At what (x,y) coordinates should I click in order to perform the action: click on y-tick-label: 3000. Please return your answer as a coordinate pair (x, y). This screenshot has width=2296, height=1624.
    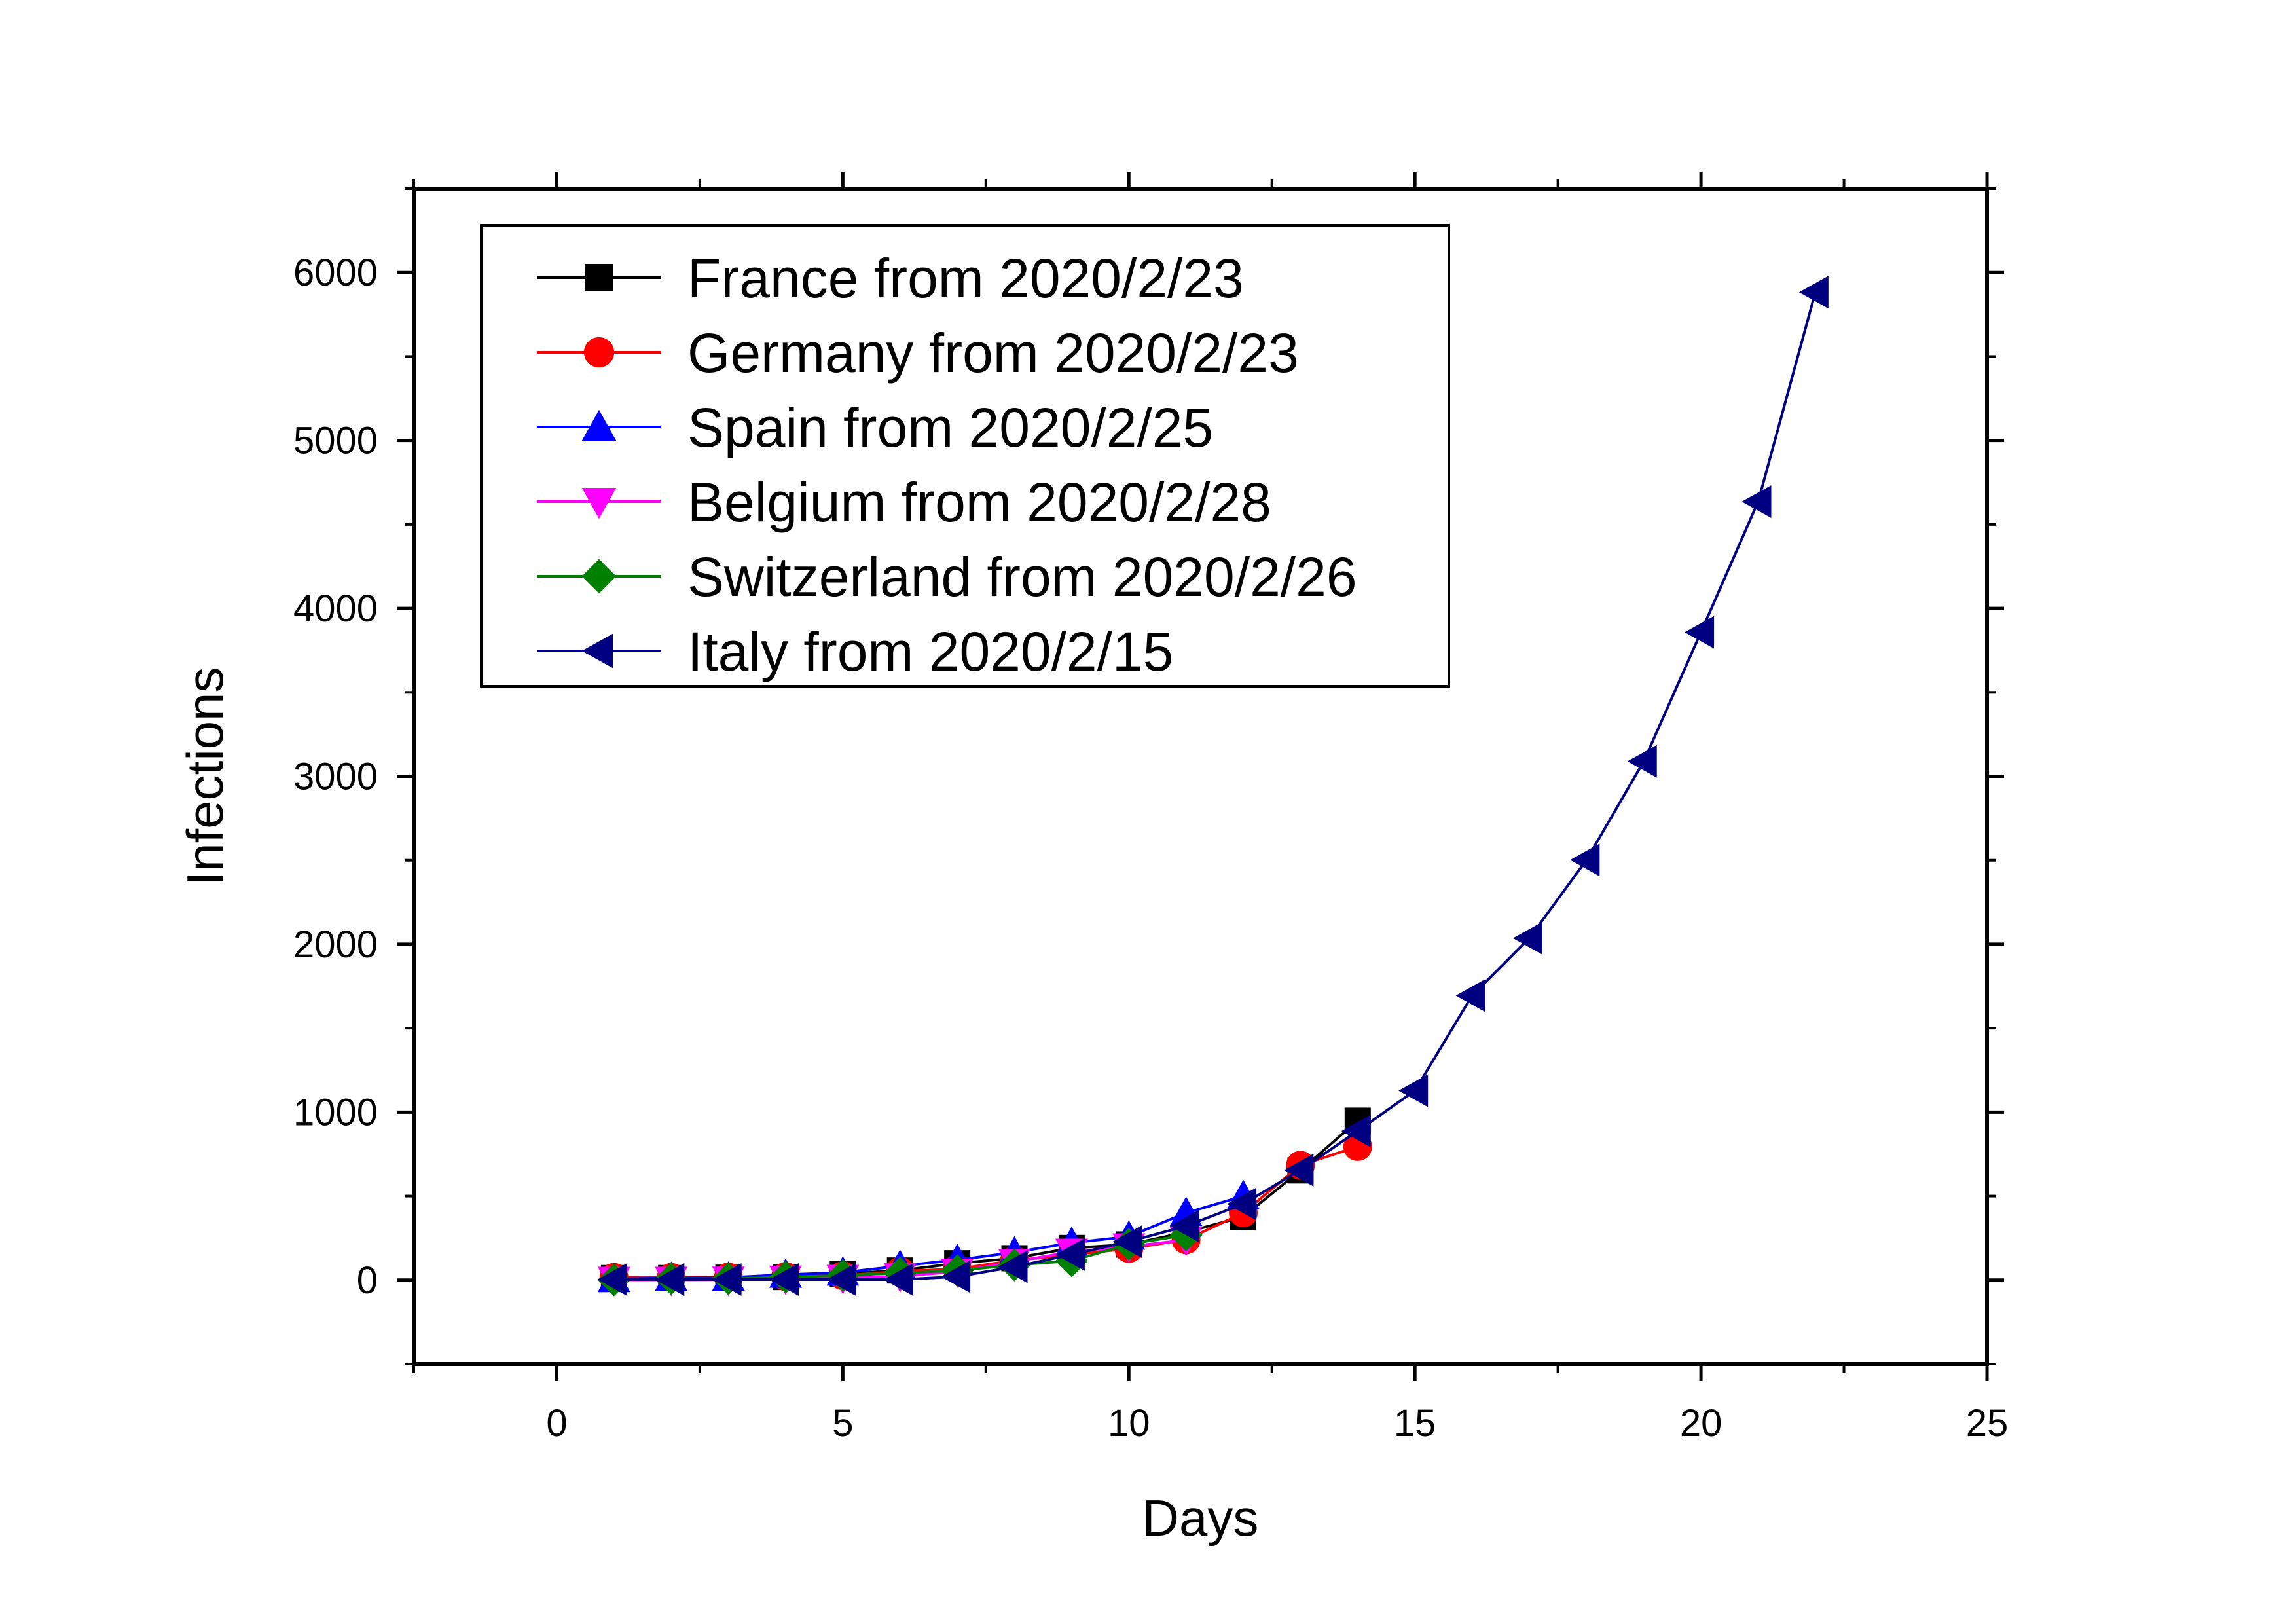
    Looking at the image, I should click on (335, 777).